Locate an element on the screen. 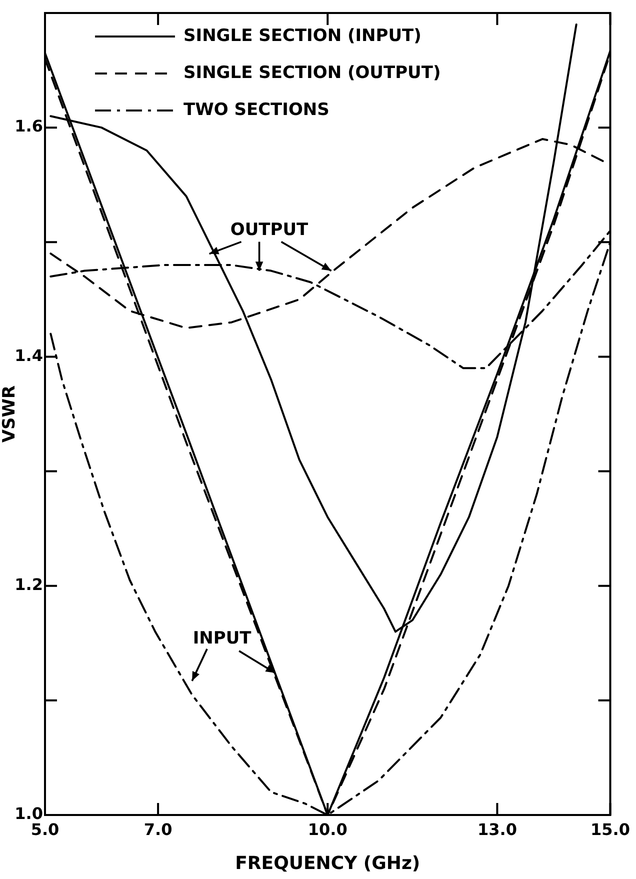 This screenshot has width=636, height=879. legend-label: TWO SECTIONS is located at coordinates (257, 110).